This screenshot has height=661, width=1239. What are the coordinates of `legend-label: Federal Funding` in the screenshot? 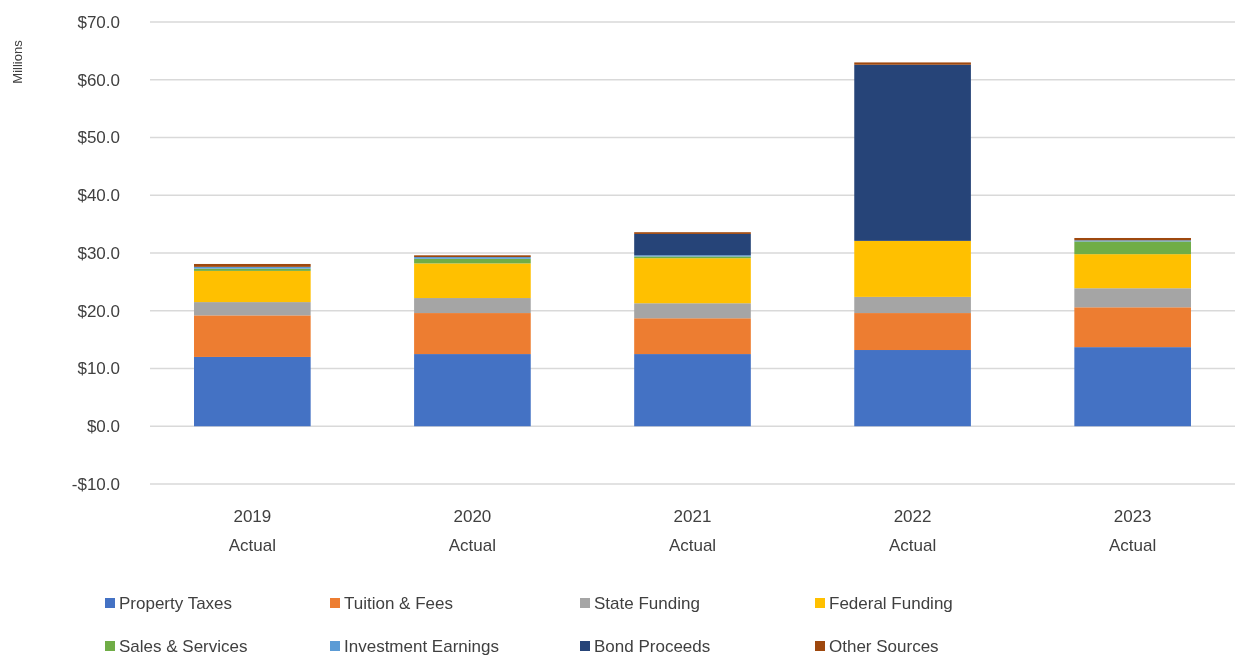 It's located at (891, 603).